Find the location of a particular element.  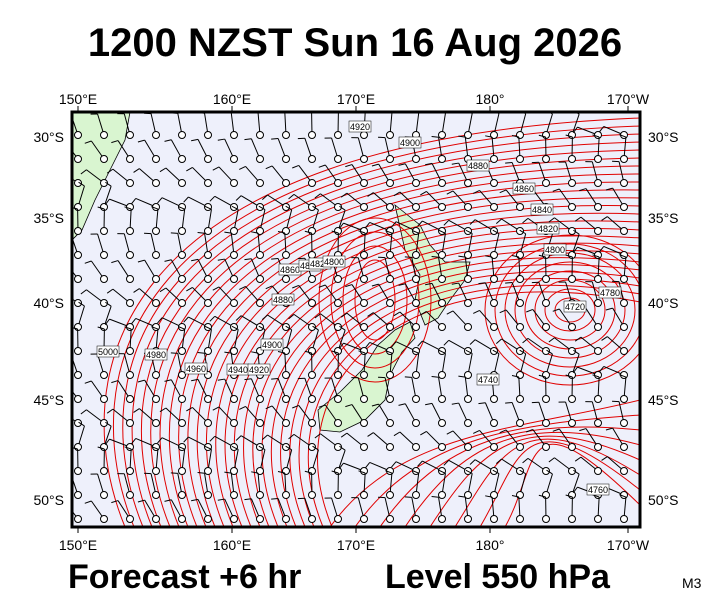

lat-label: 30°S is located at coordinates (663, 137).